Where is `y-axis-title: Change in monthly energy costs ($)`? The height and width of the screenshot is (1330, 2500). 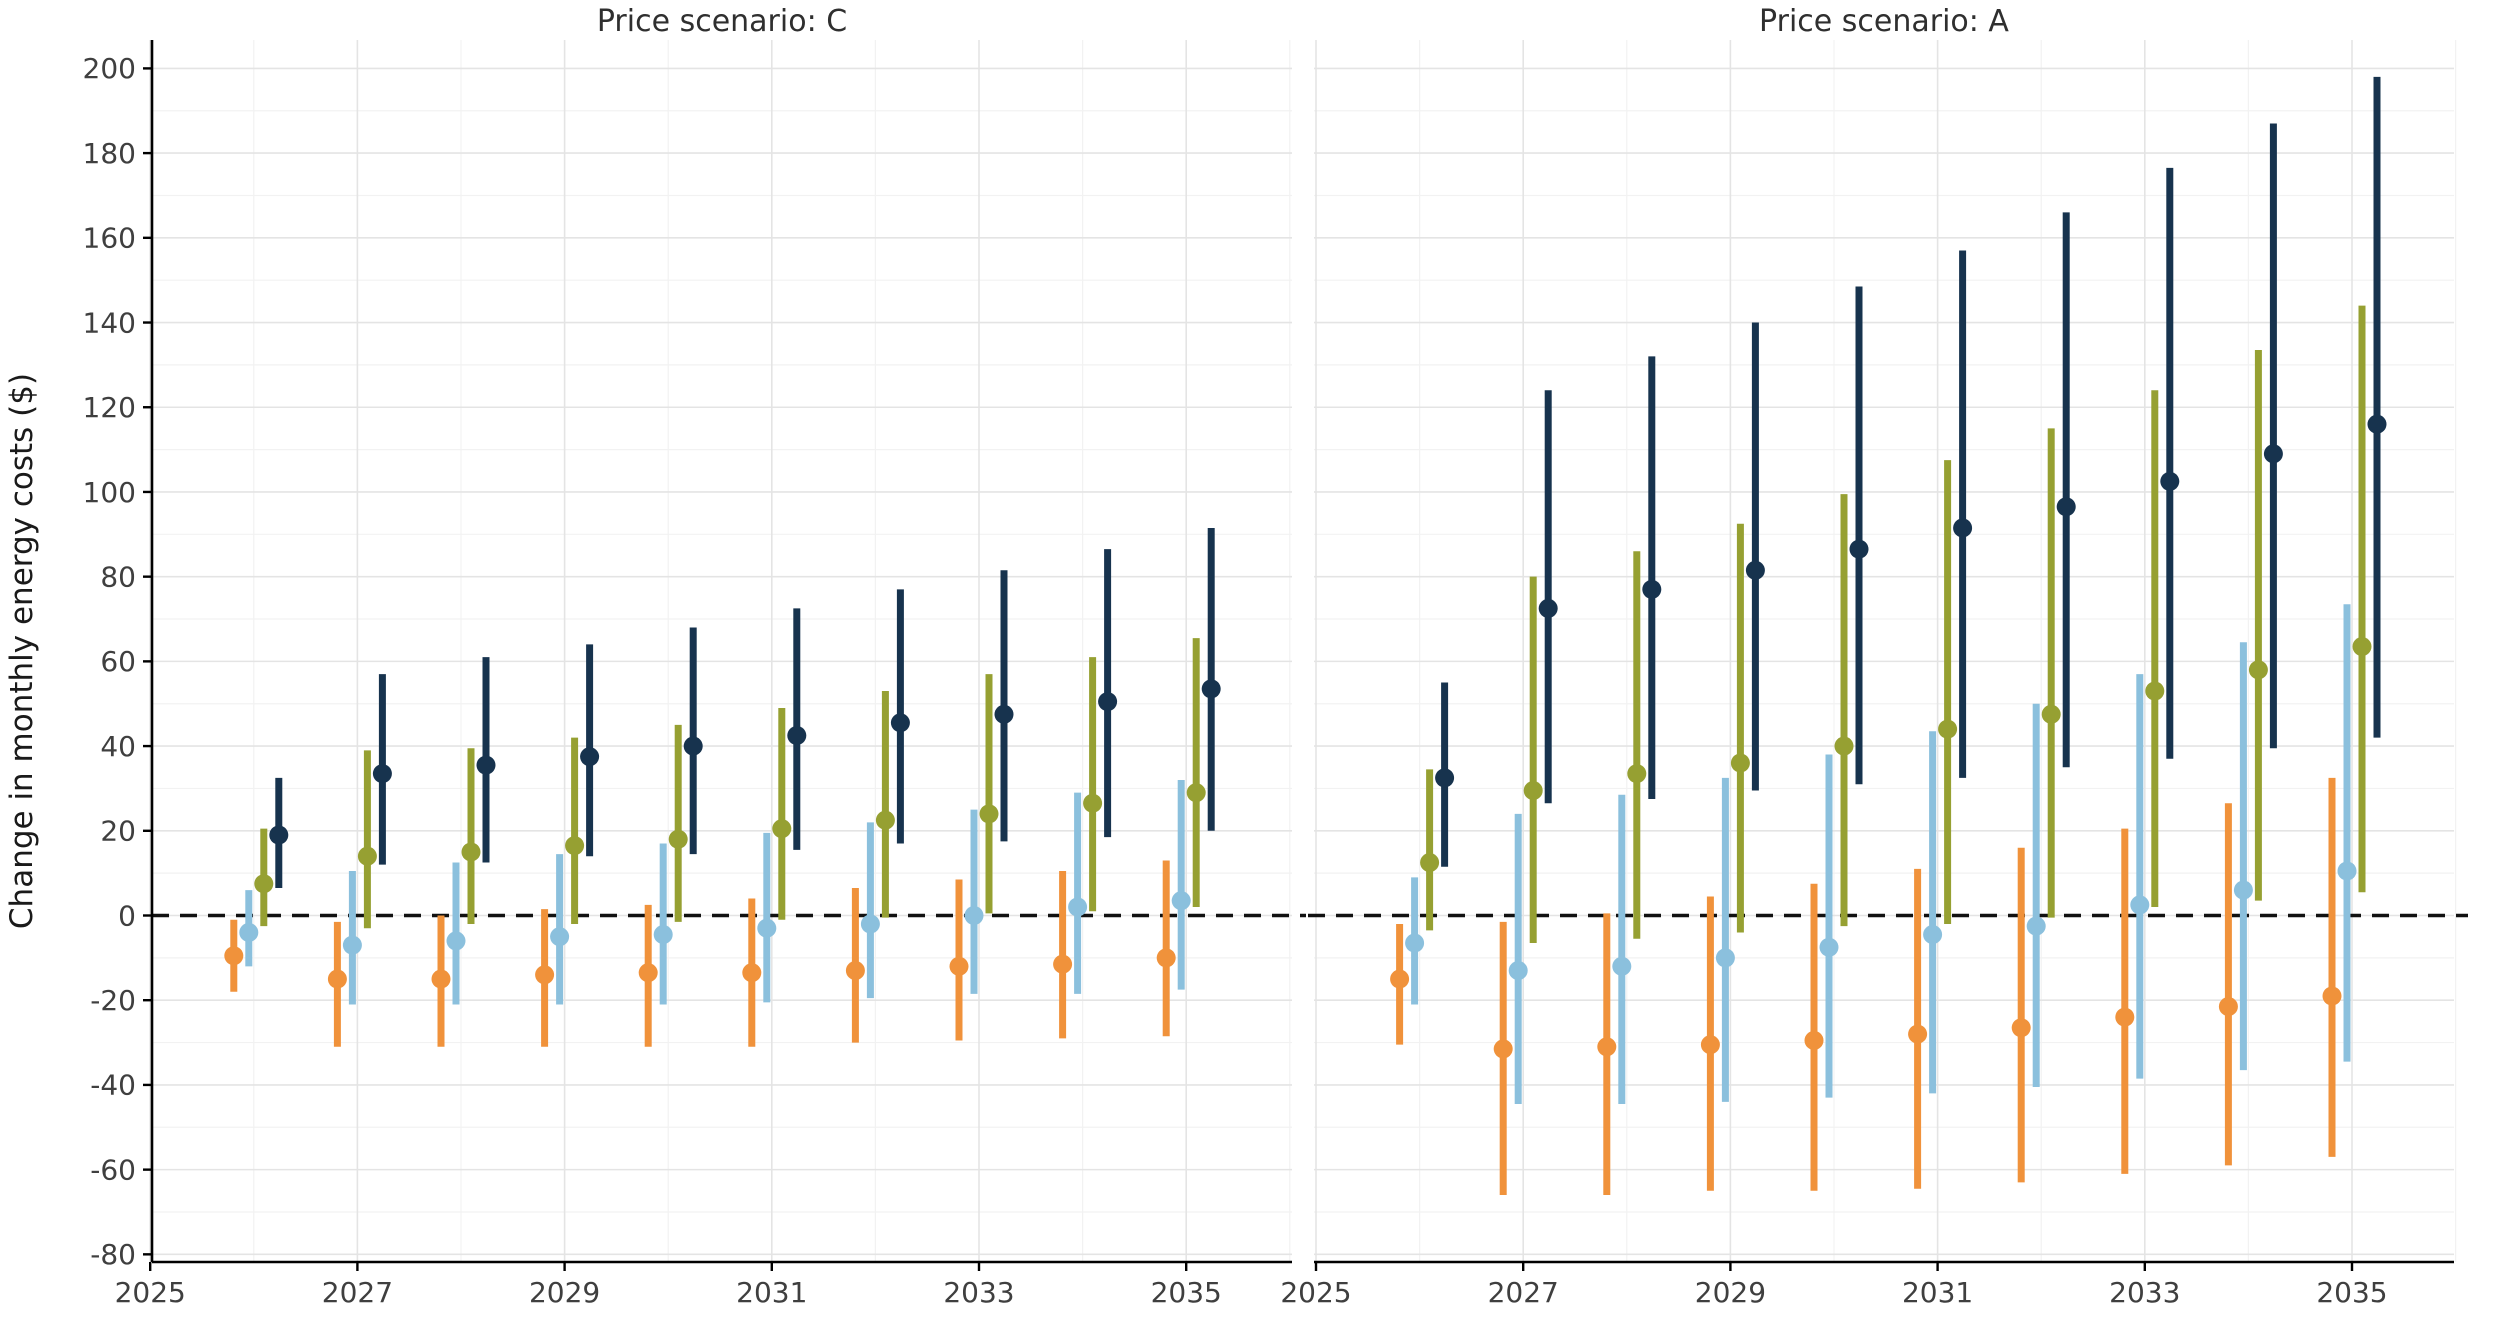 y-axis-title: Change in monthly energy costs ($) is located at coordinates (22, 651).